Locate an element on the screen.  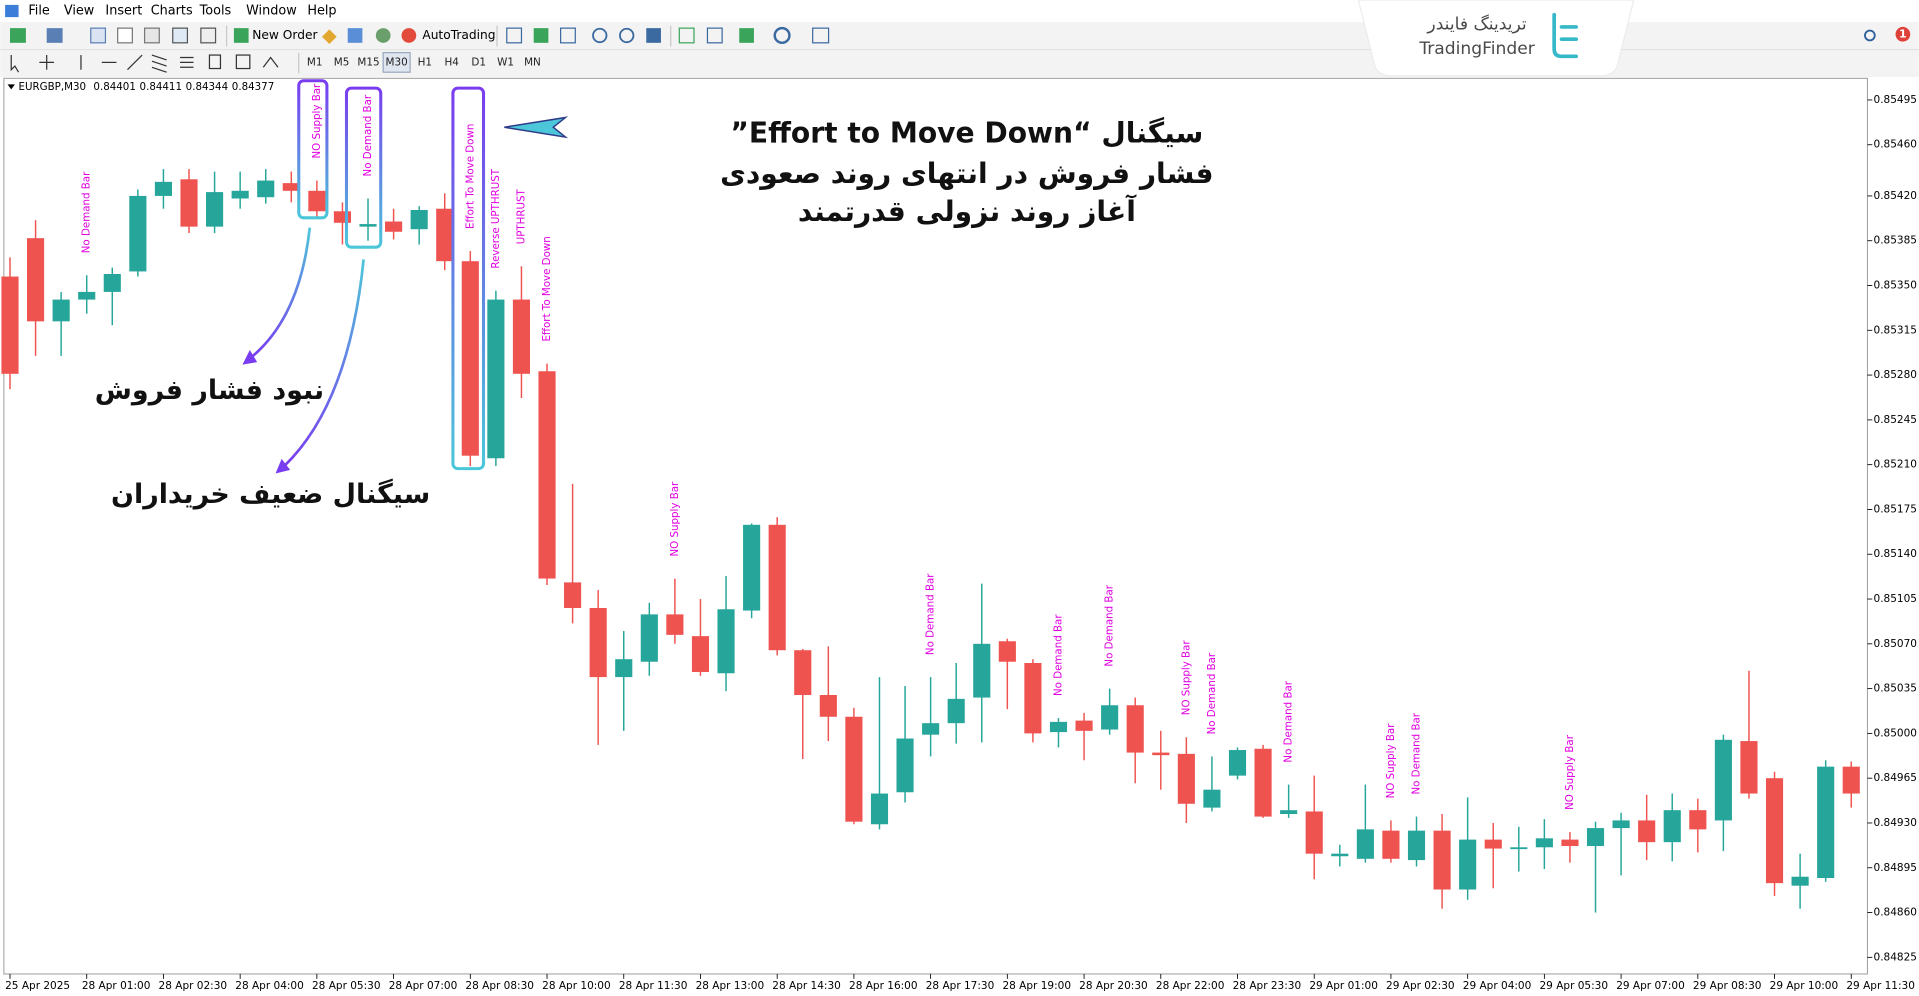
curved-arrowhead is located at coordinates (283, 466).